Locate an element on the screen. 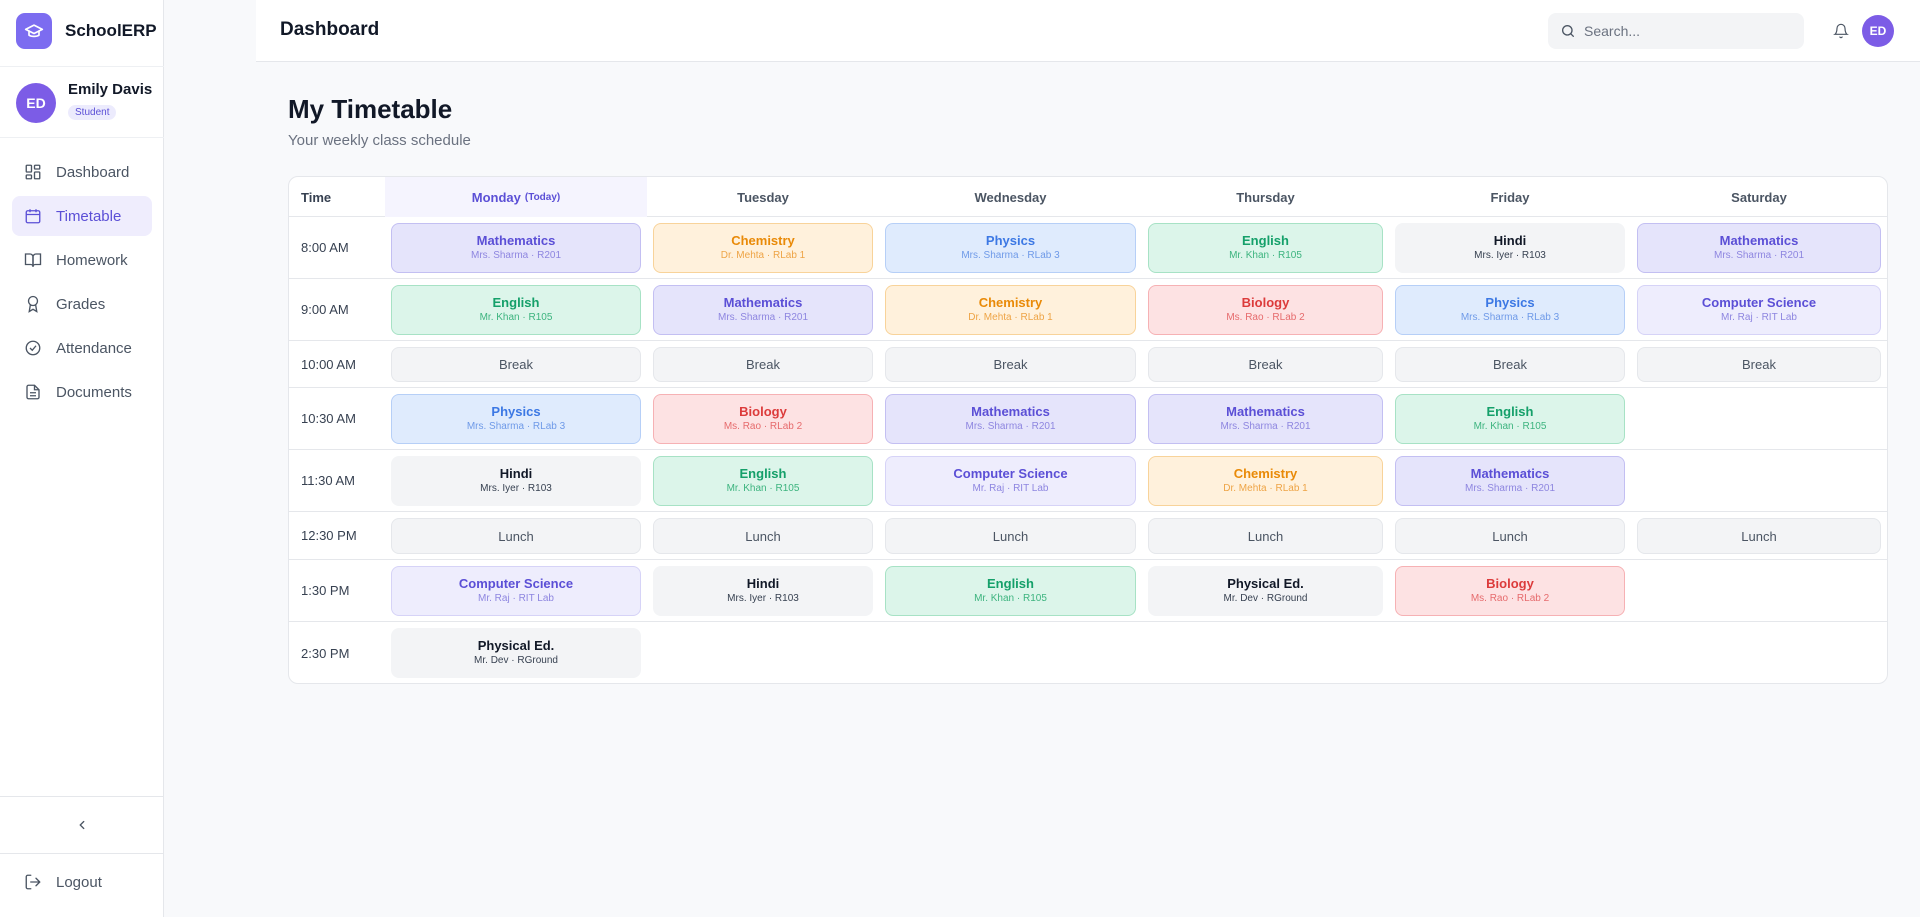  header-avatar: ED is located at coordinates (1878, 31).